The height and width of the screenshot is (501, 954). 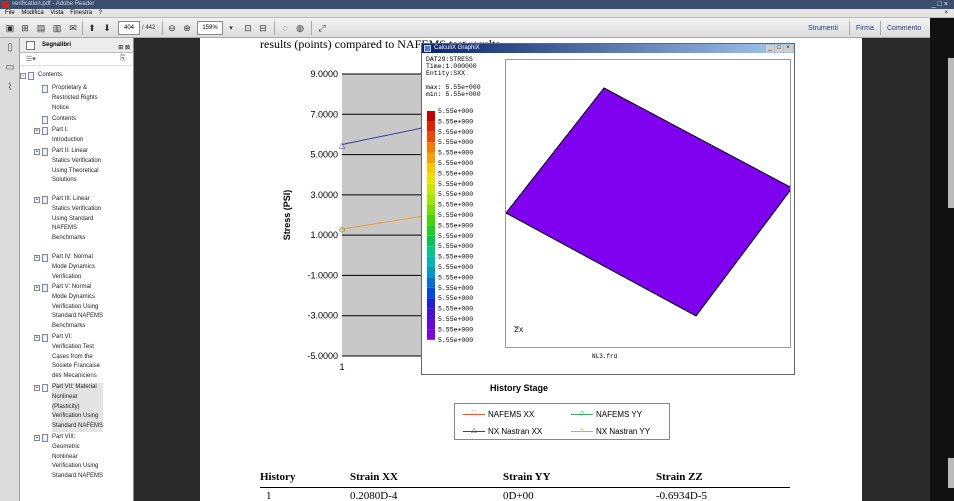 I want to click on bookmark-label: Contents, so click(x=50, y=75).